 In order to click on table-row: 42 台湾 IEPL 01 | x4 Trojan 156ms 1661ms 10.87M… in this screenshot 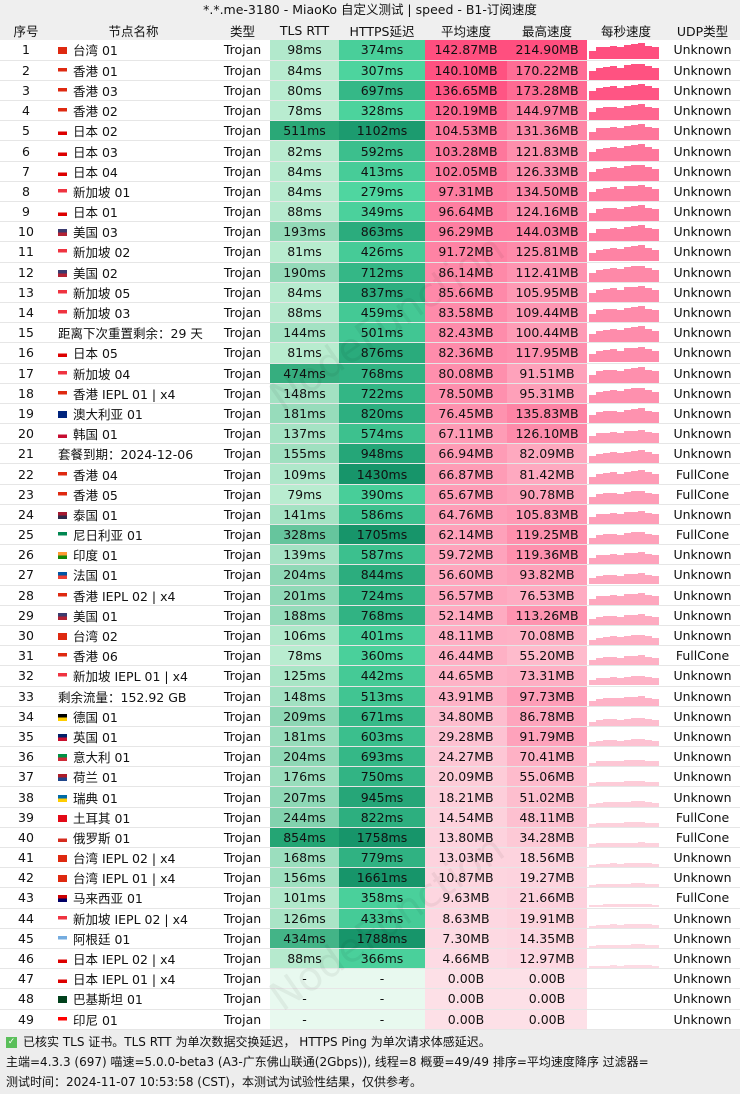, I will do `click(370, 878)`.